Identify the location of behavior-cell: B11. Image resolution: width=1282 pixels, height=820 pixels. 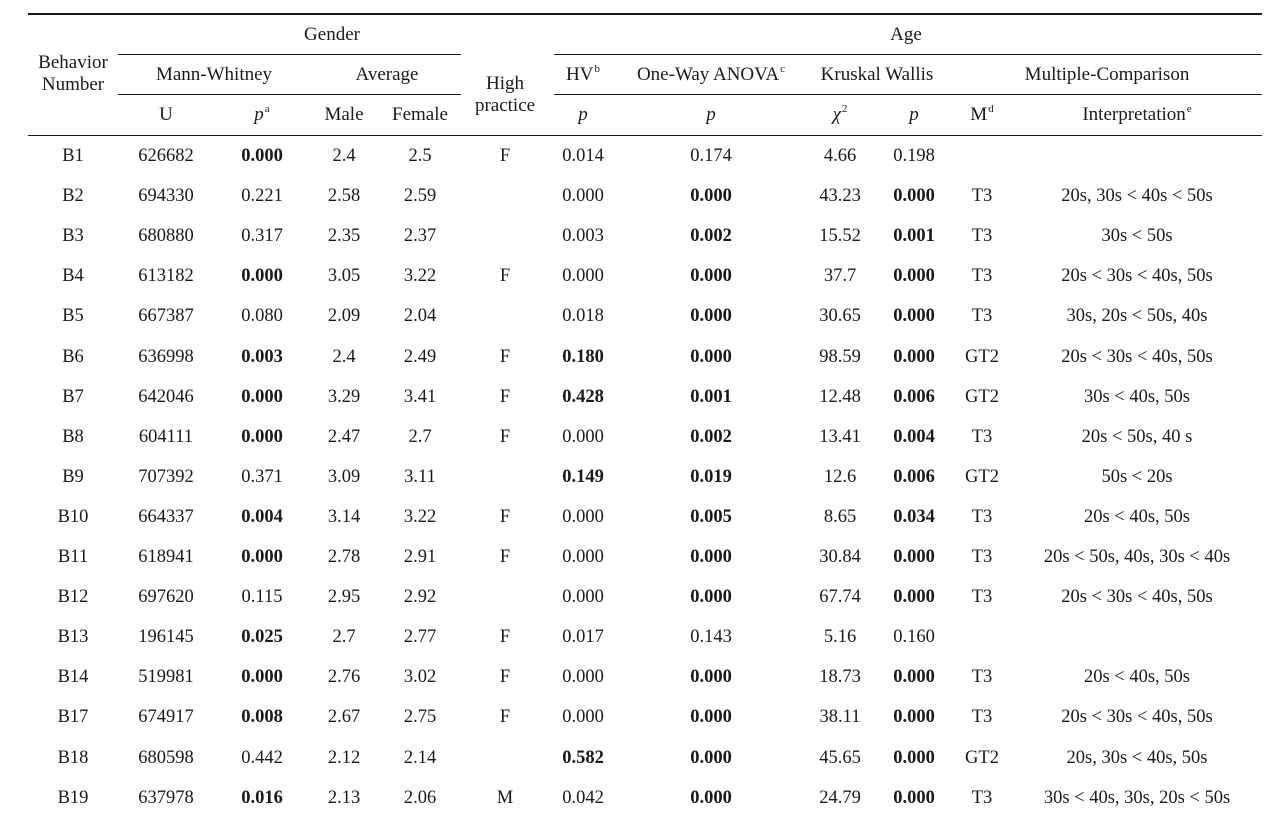
(73, 557).